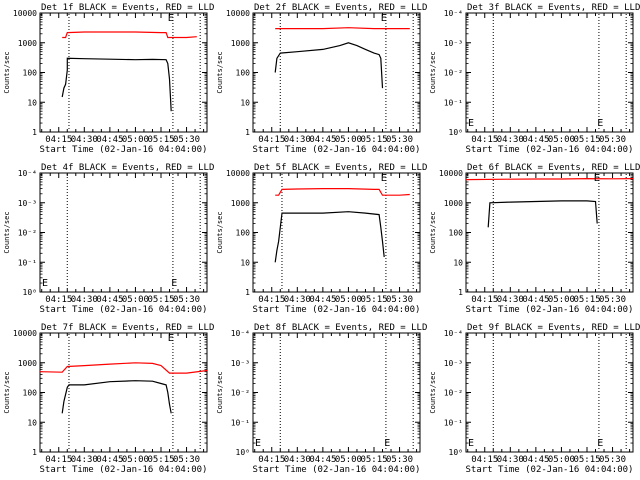  I want to click on y-tick-label: 10⁻², so click(453, 73).